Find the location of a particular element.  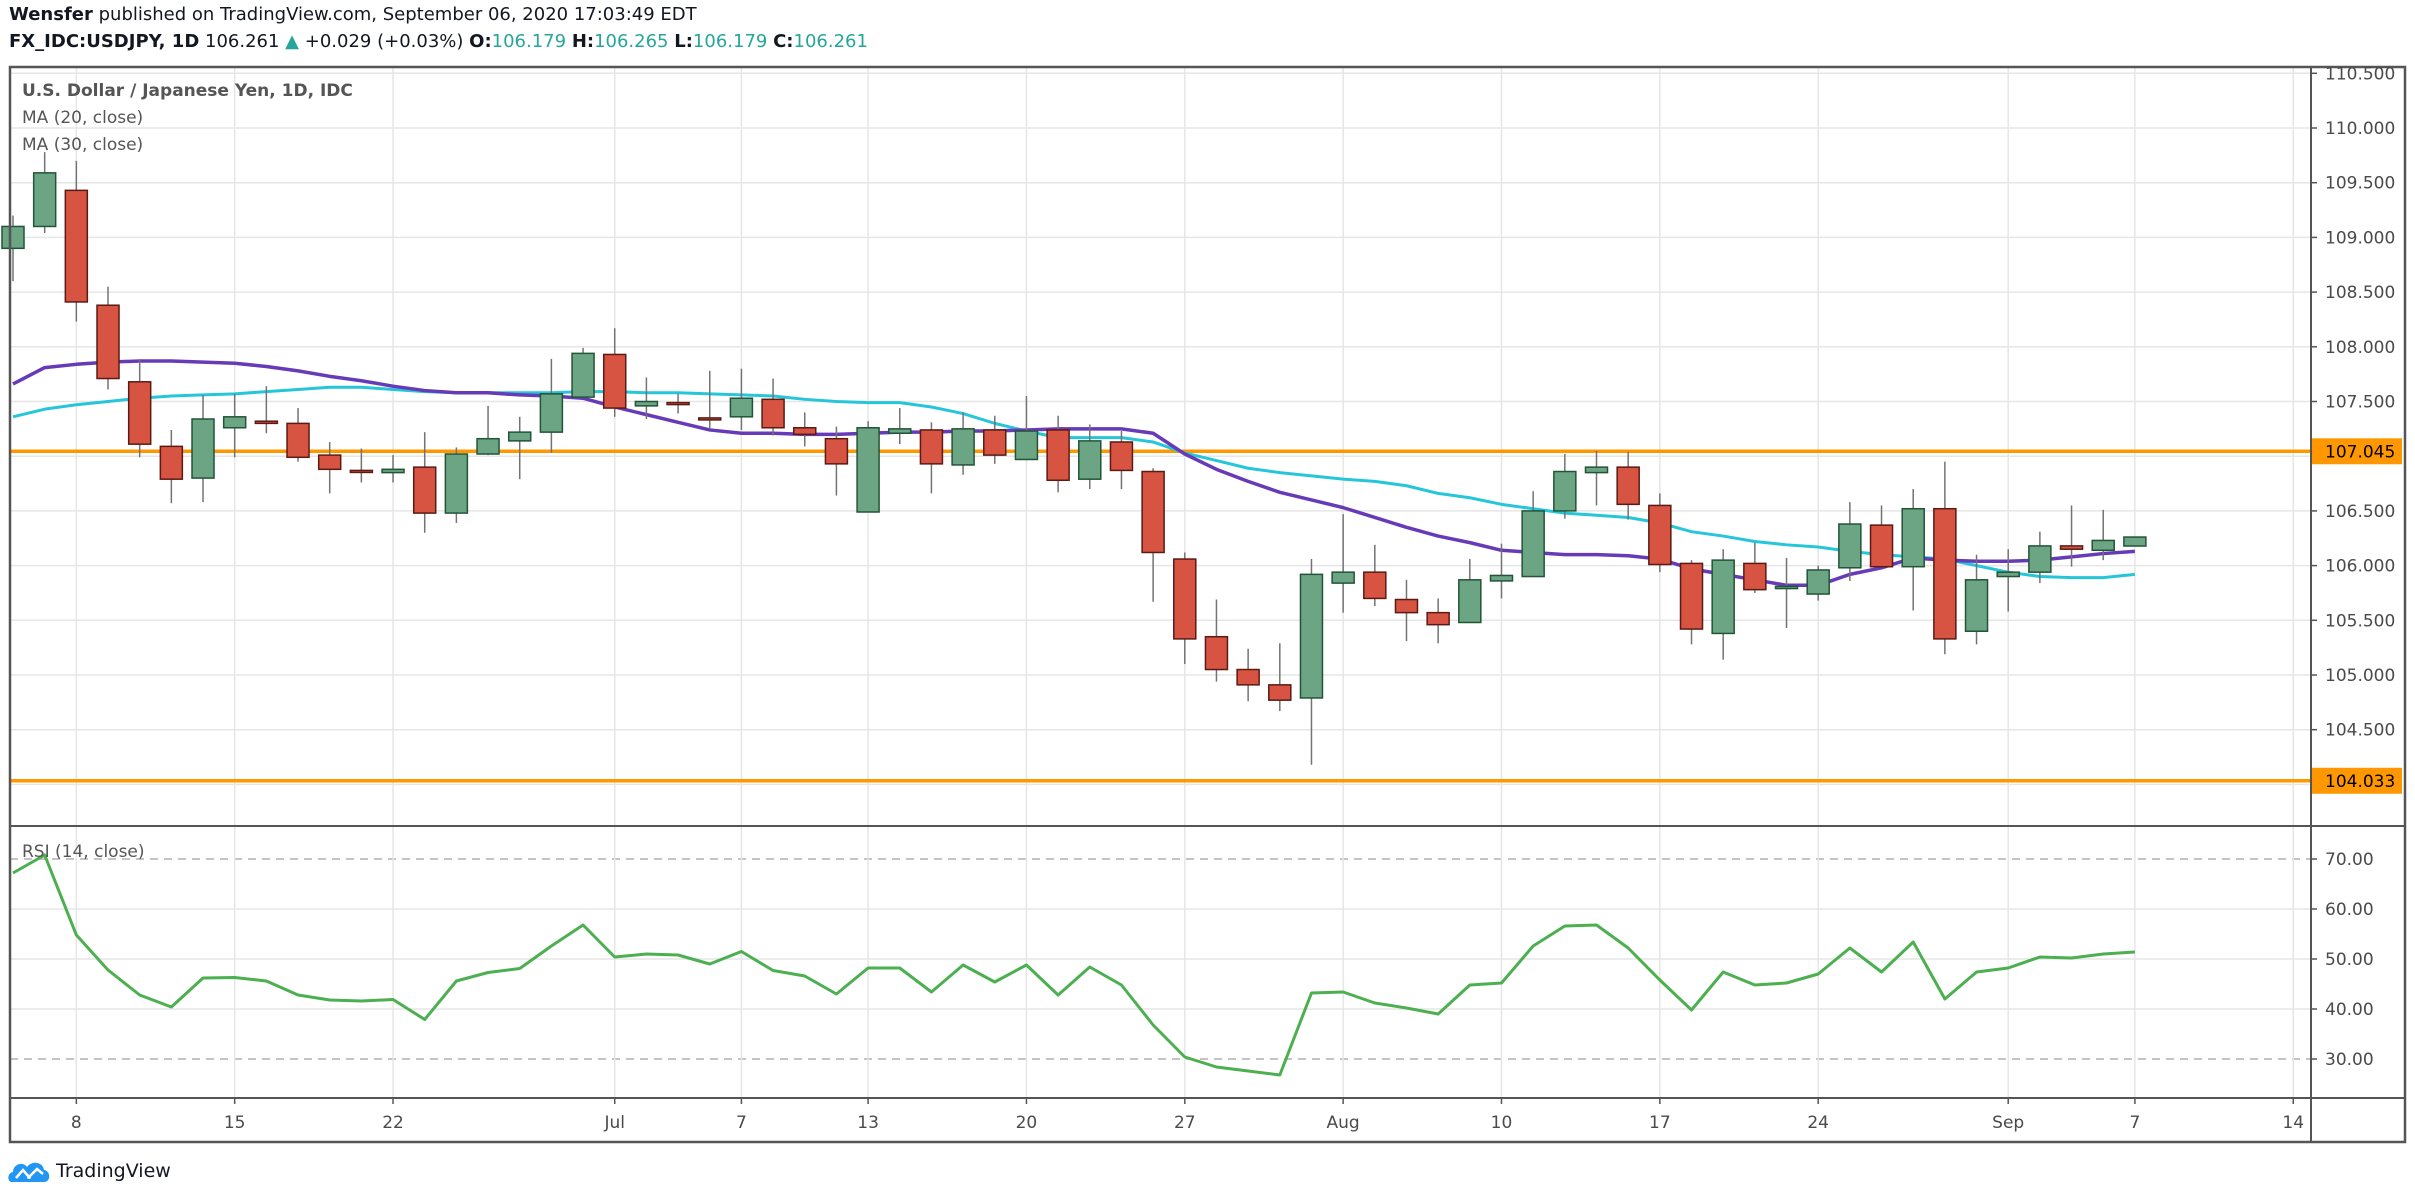

price-tick-label: 106.000 is located at coordinates (2360, 567).